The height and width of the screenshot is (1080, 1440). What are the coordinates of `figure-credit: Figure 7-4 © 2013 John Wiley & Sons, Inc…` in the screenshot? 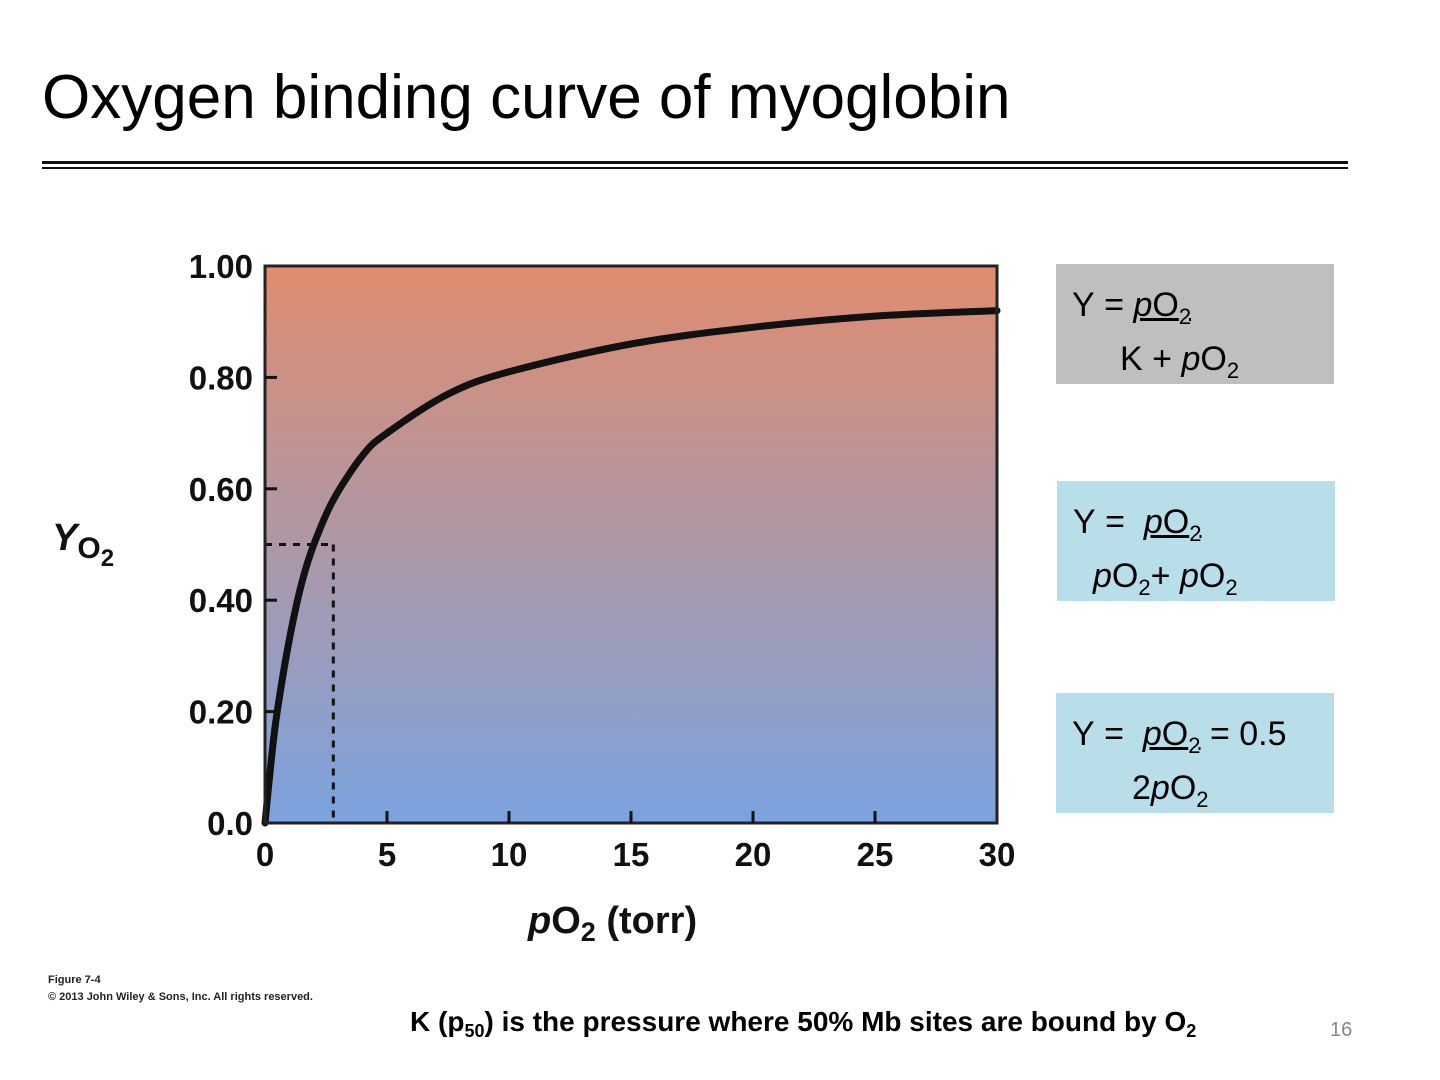 It's located at (180, 989).